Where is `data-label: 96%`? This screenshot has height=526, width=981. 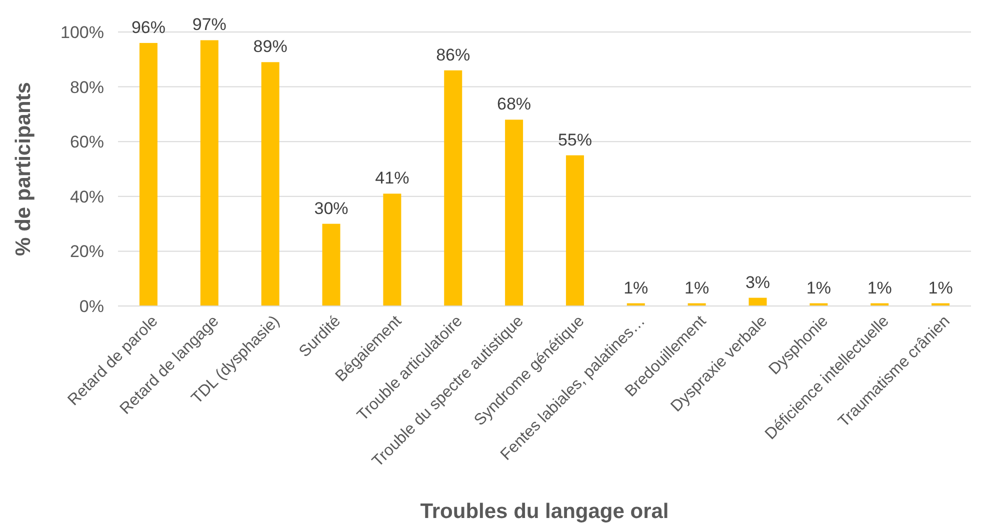 data-label: 96% is located at coordinates (148, 27).